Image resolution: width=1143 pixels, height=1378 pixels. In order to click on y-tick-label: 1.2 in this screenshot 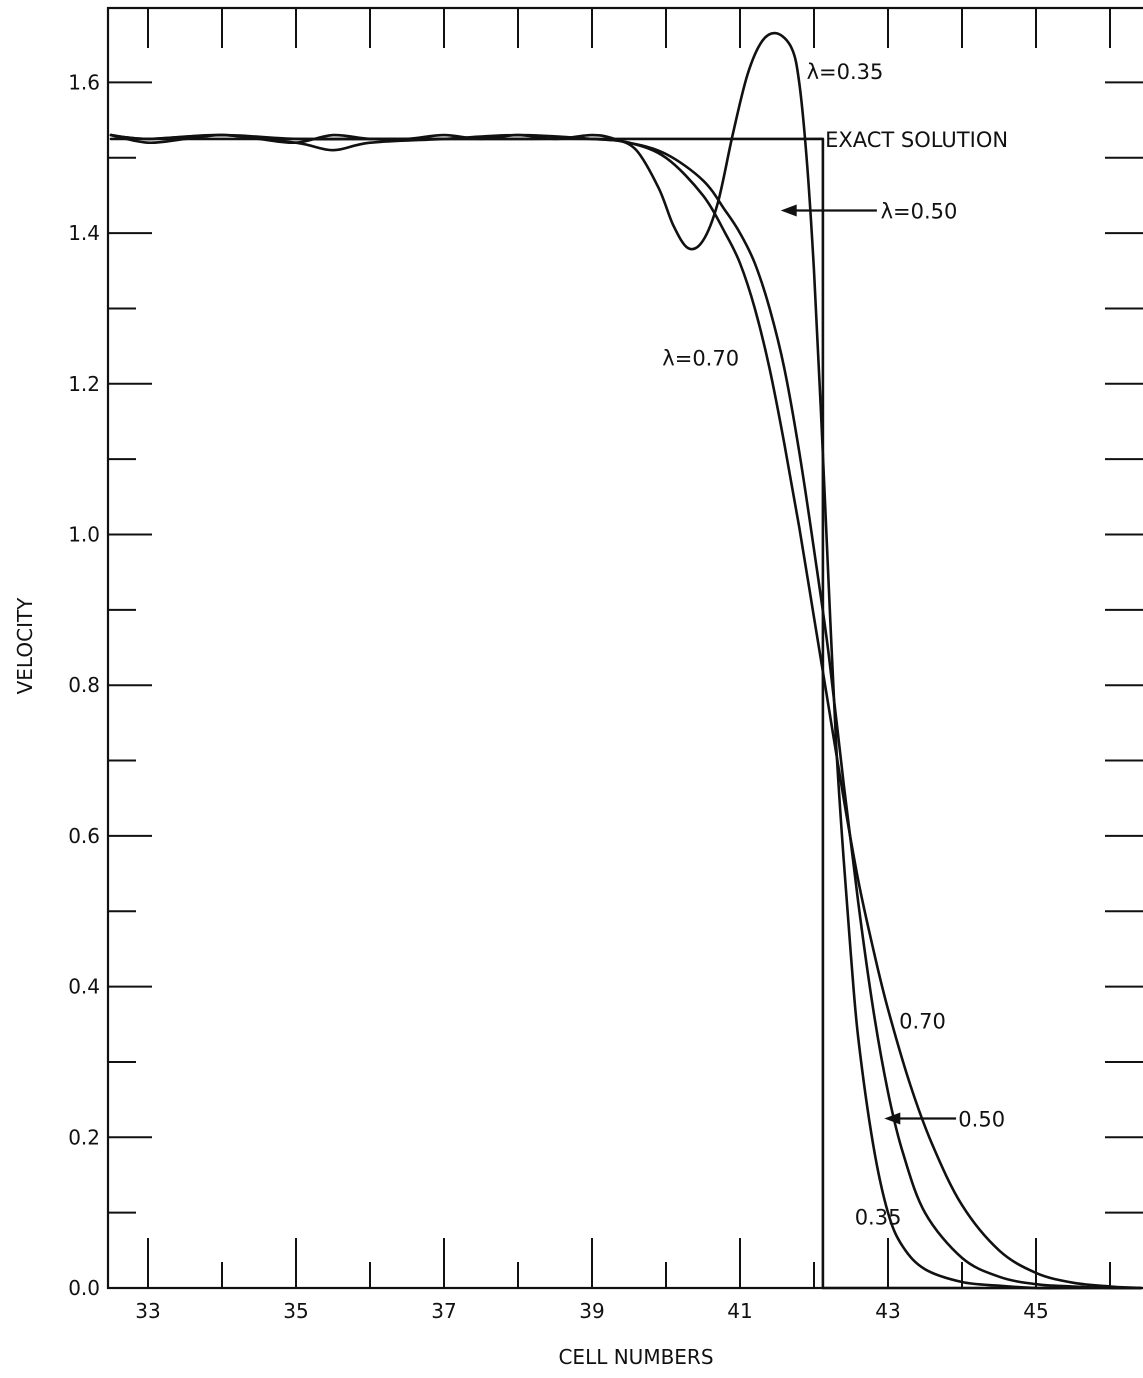, I will do `click(84, 384)`.